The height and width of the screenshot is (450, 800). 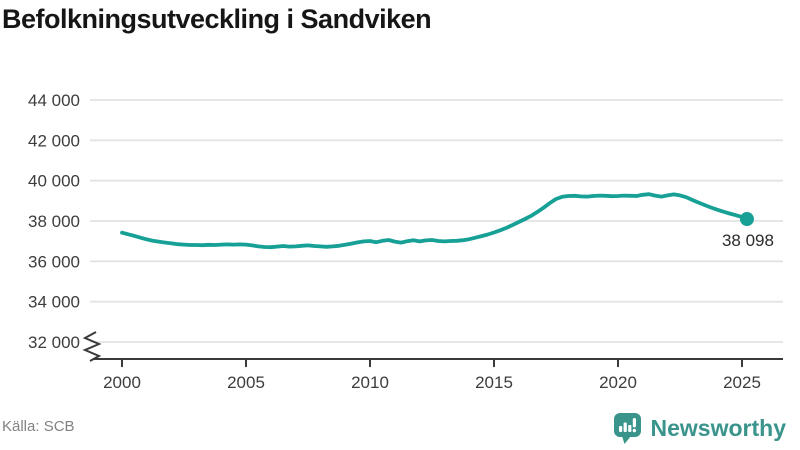 I want to click on x-axis-tick-label: 2010, so click(x=370, y=382).